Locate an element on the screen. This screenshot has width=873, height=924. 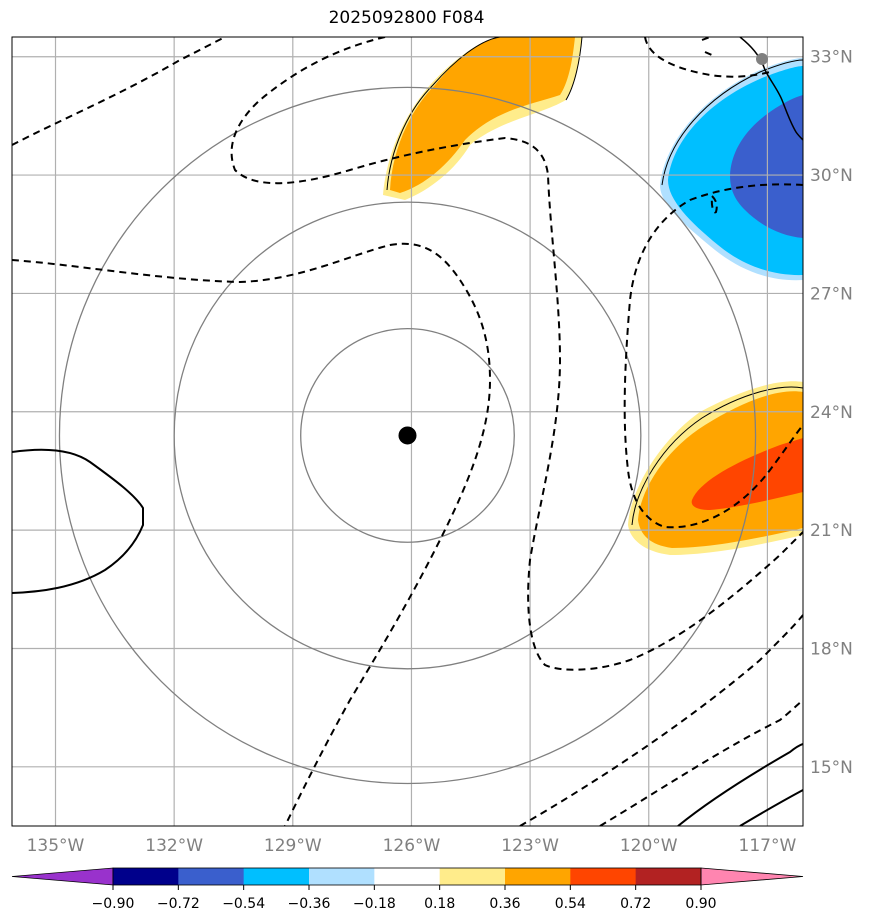
colorbar-frame is located at coordinates (407, 876).